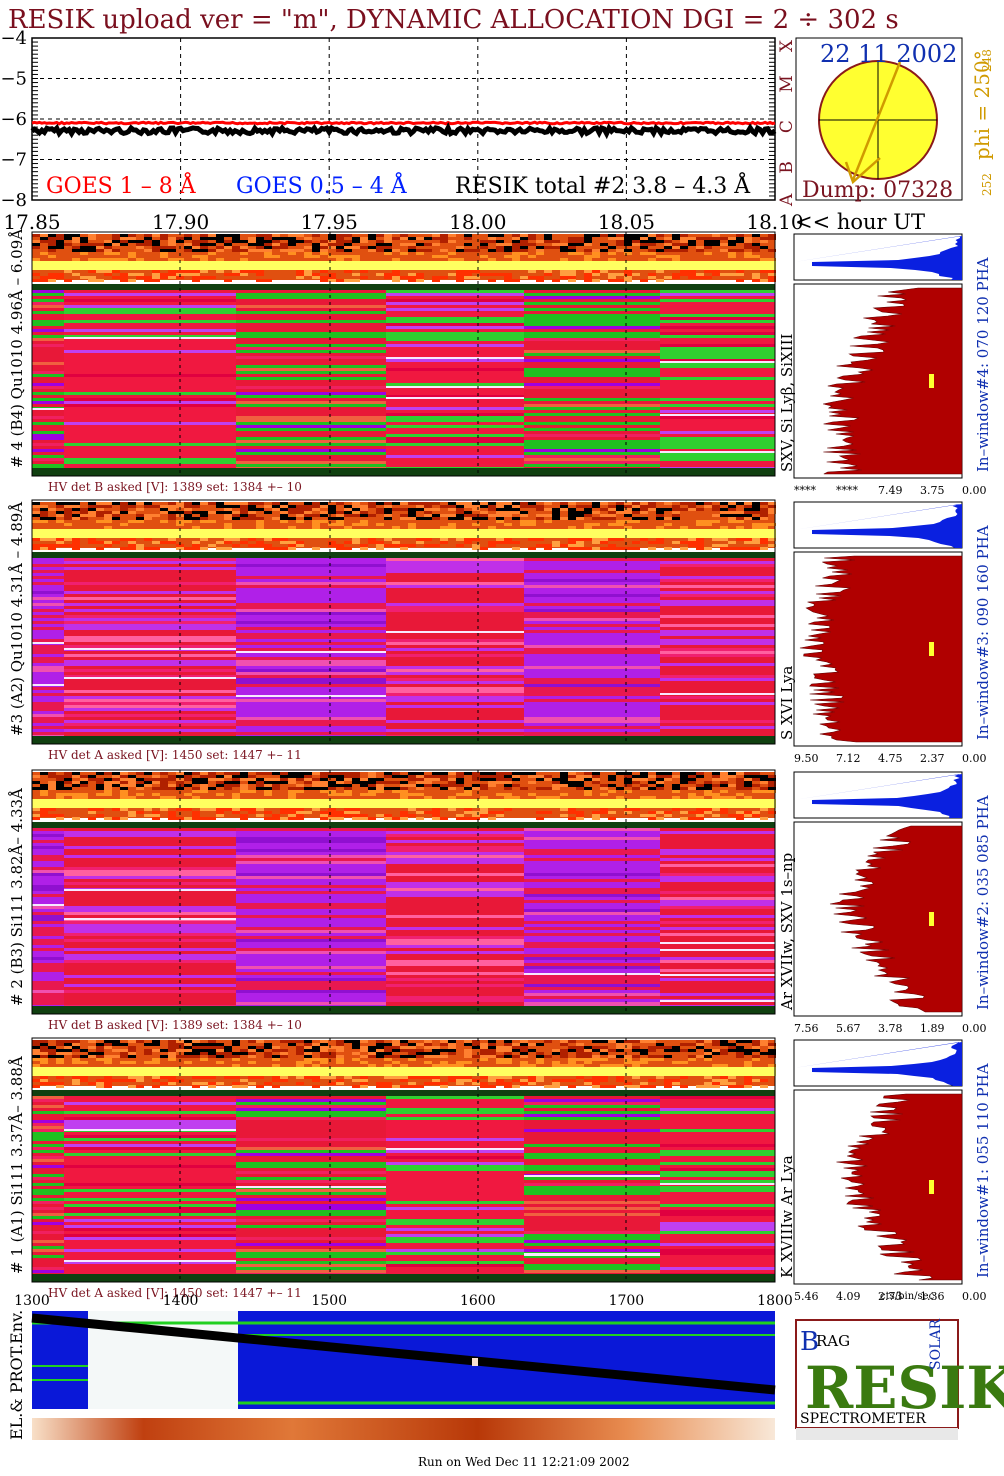 Image resolution: width=1004 pixels, height=1476 pixels. I want to click on resik-logo: RESIK B RAG SOLAR SPECTROMETER, so click(899, 1379).